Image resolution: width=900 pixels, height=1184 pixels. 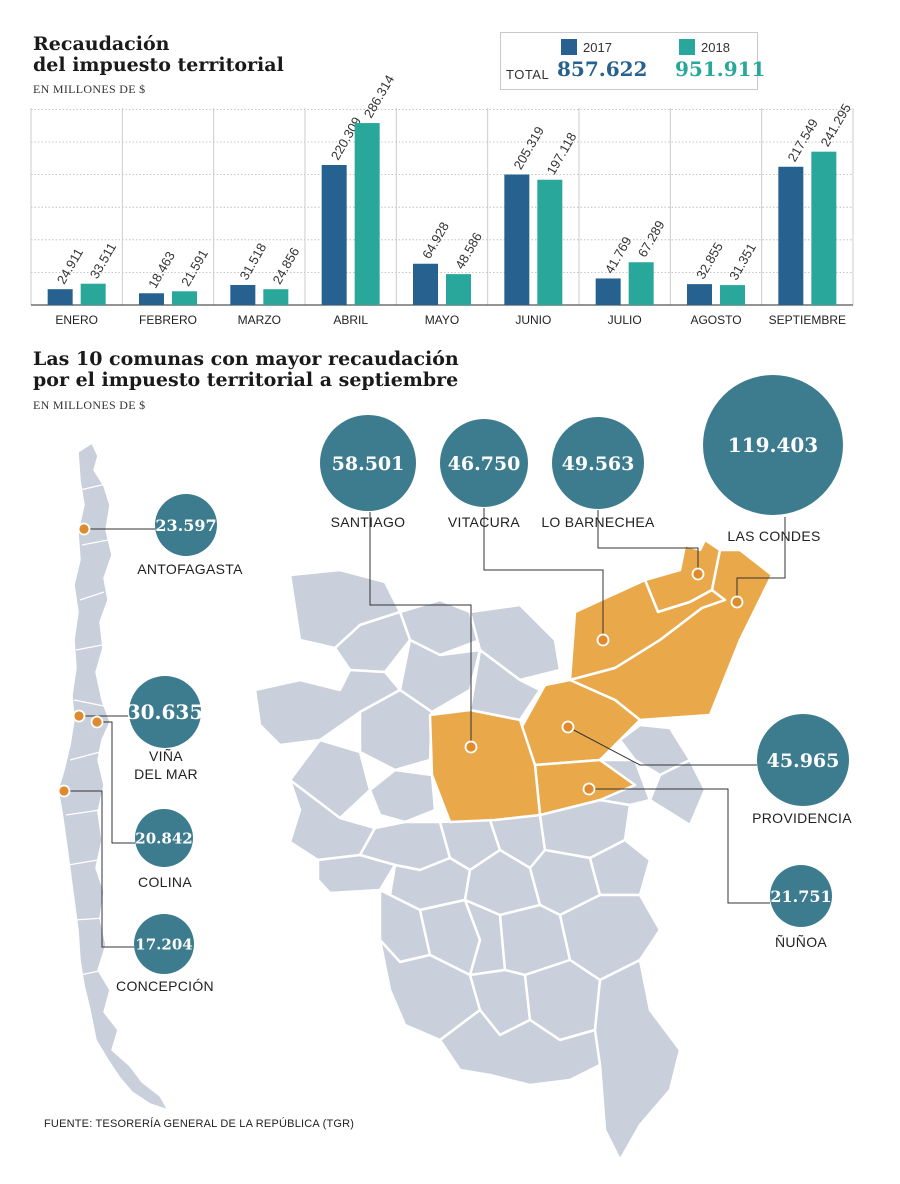 I want to click on bubble-value: 30.635, so click(x=165, y=712).